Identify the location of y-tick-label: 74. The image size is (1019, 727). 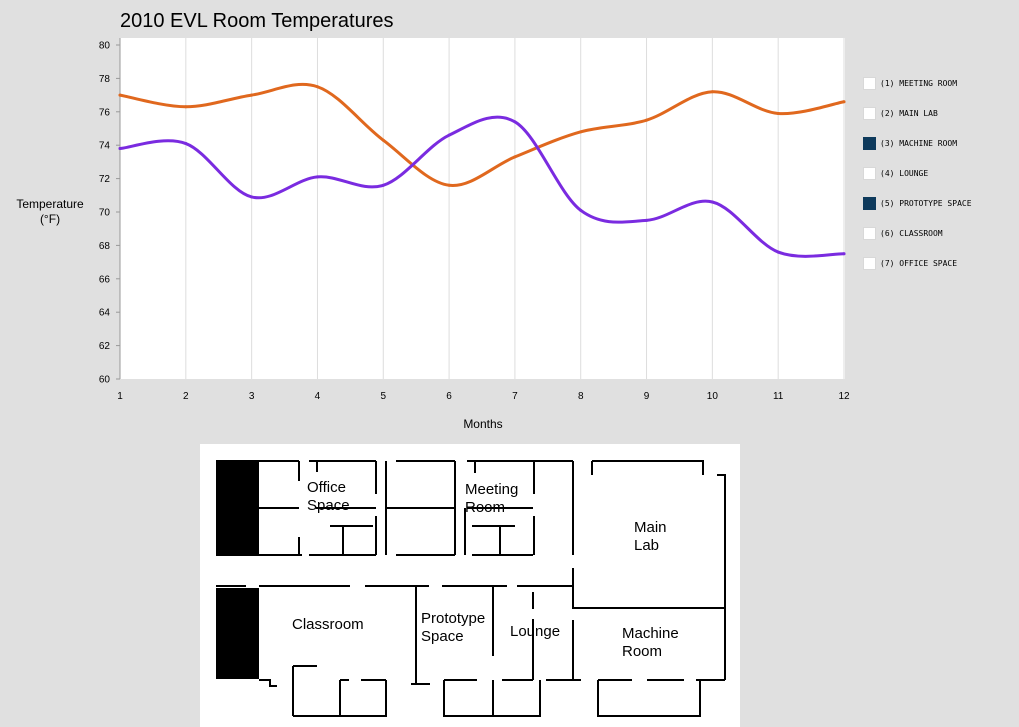
(105, 146).